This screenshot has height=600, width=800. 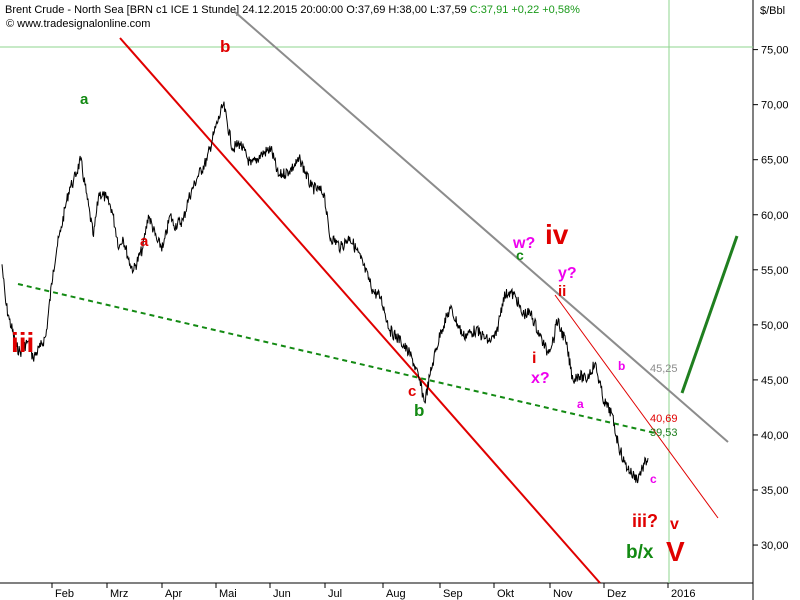 What do you see at coordinates (534, 358) in the screenshot?
I see `wave-label: i` at bounding box center [534, 358].